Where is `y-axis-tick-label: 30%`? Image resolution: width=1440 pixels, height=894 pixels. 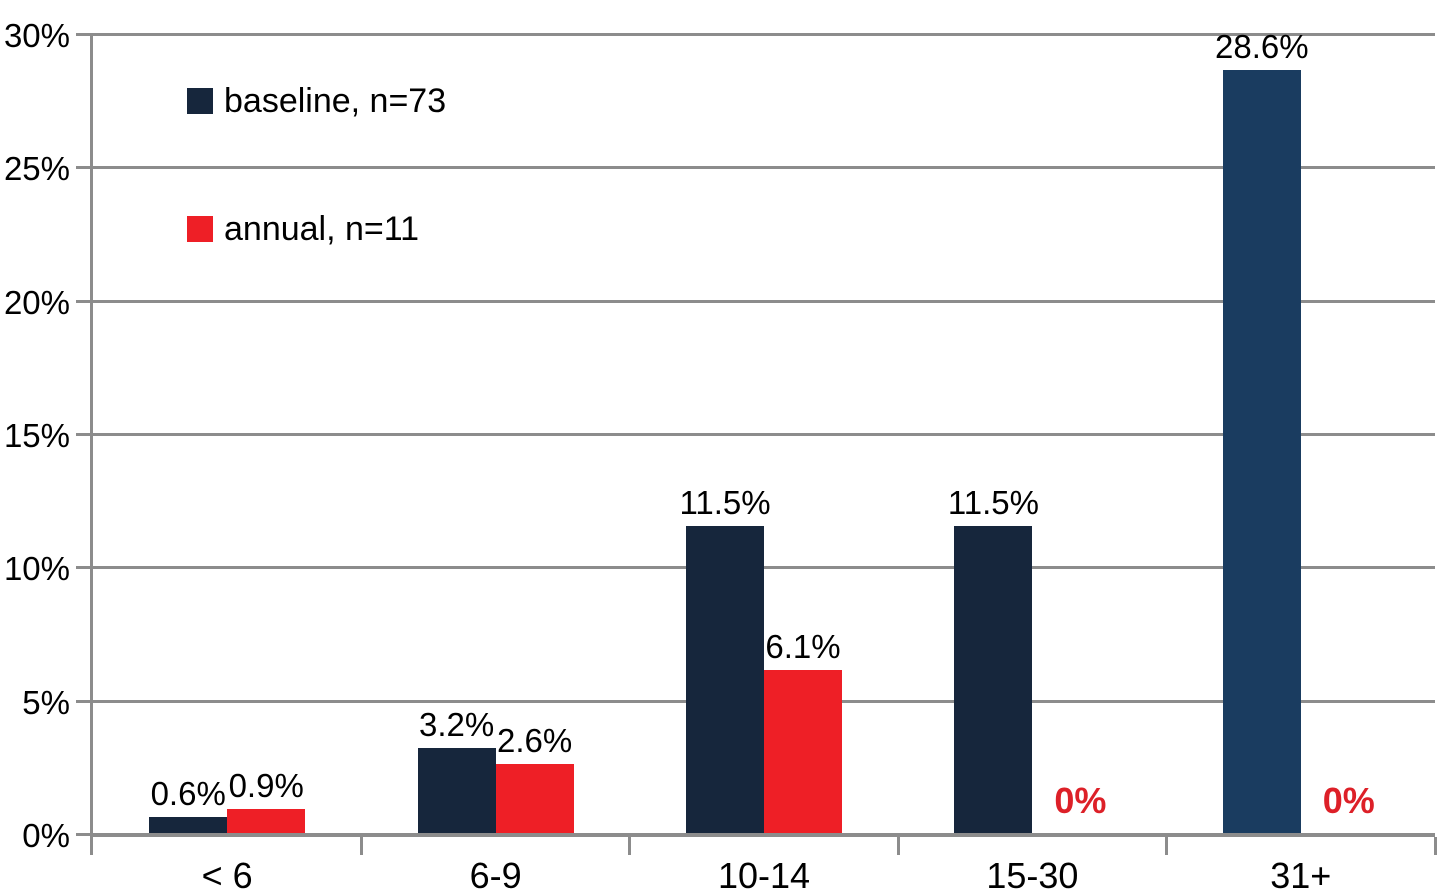
y-axis-tick-label: 30% is located at coordinates (36, 35).